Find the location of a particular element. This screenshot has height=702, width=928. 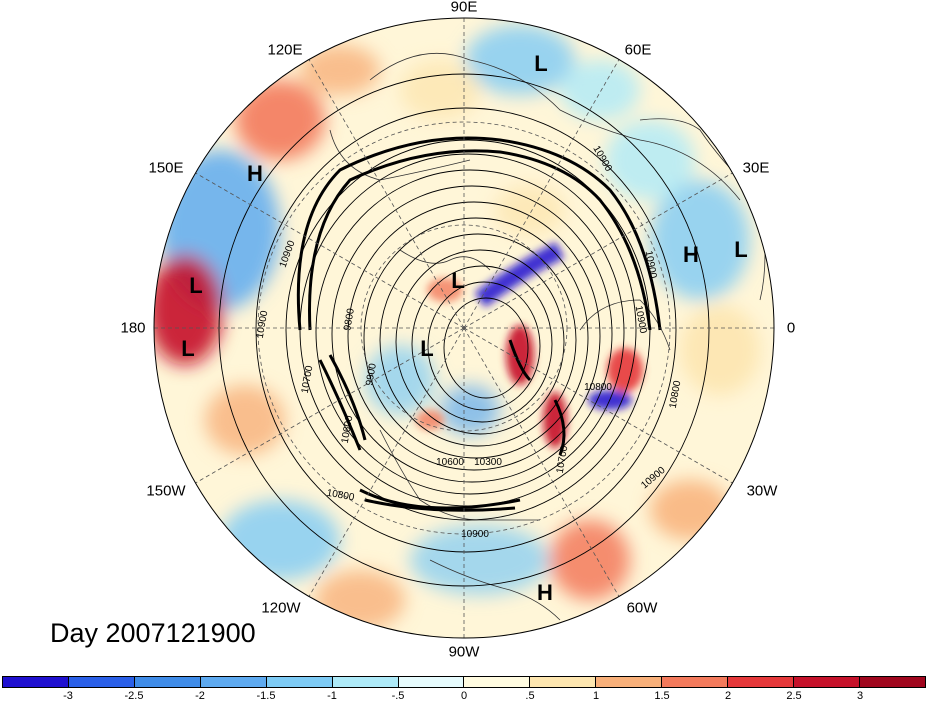

colorbar-tick-label: -1.5 is located at coordinates (266, 696).